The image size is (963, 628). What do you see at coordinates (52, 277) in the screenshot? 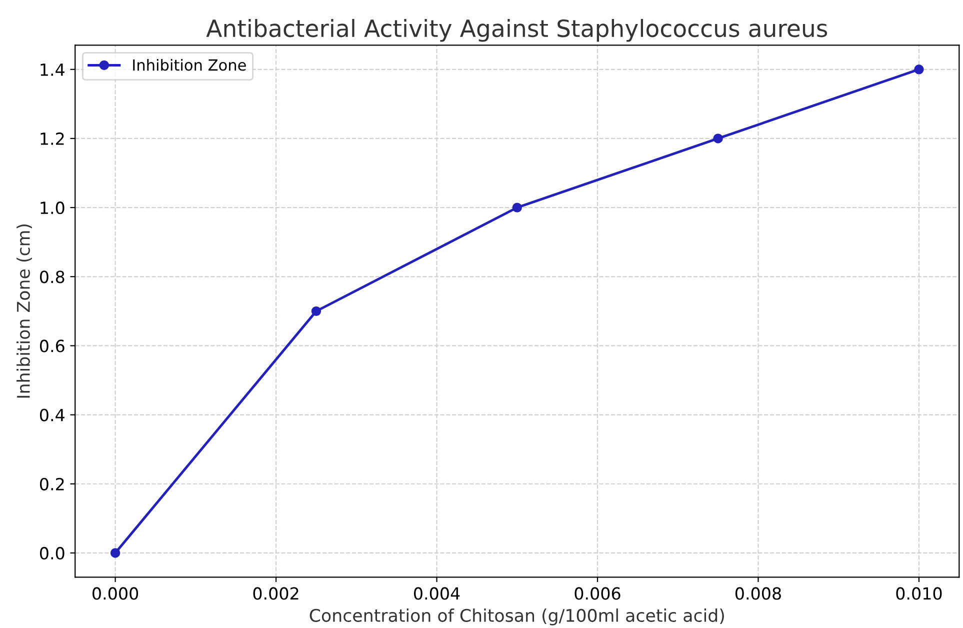
I see `y-tick-label: 0.8` at bounding box center [52, 277].